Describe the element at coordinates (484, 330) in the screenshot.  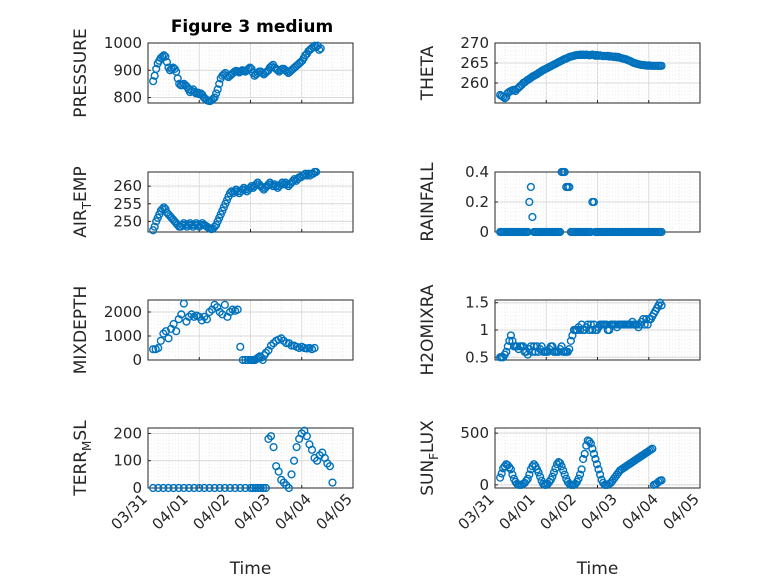
I see `y-tick-label: 1` at that location.